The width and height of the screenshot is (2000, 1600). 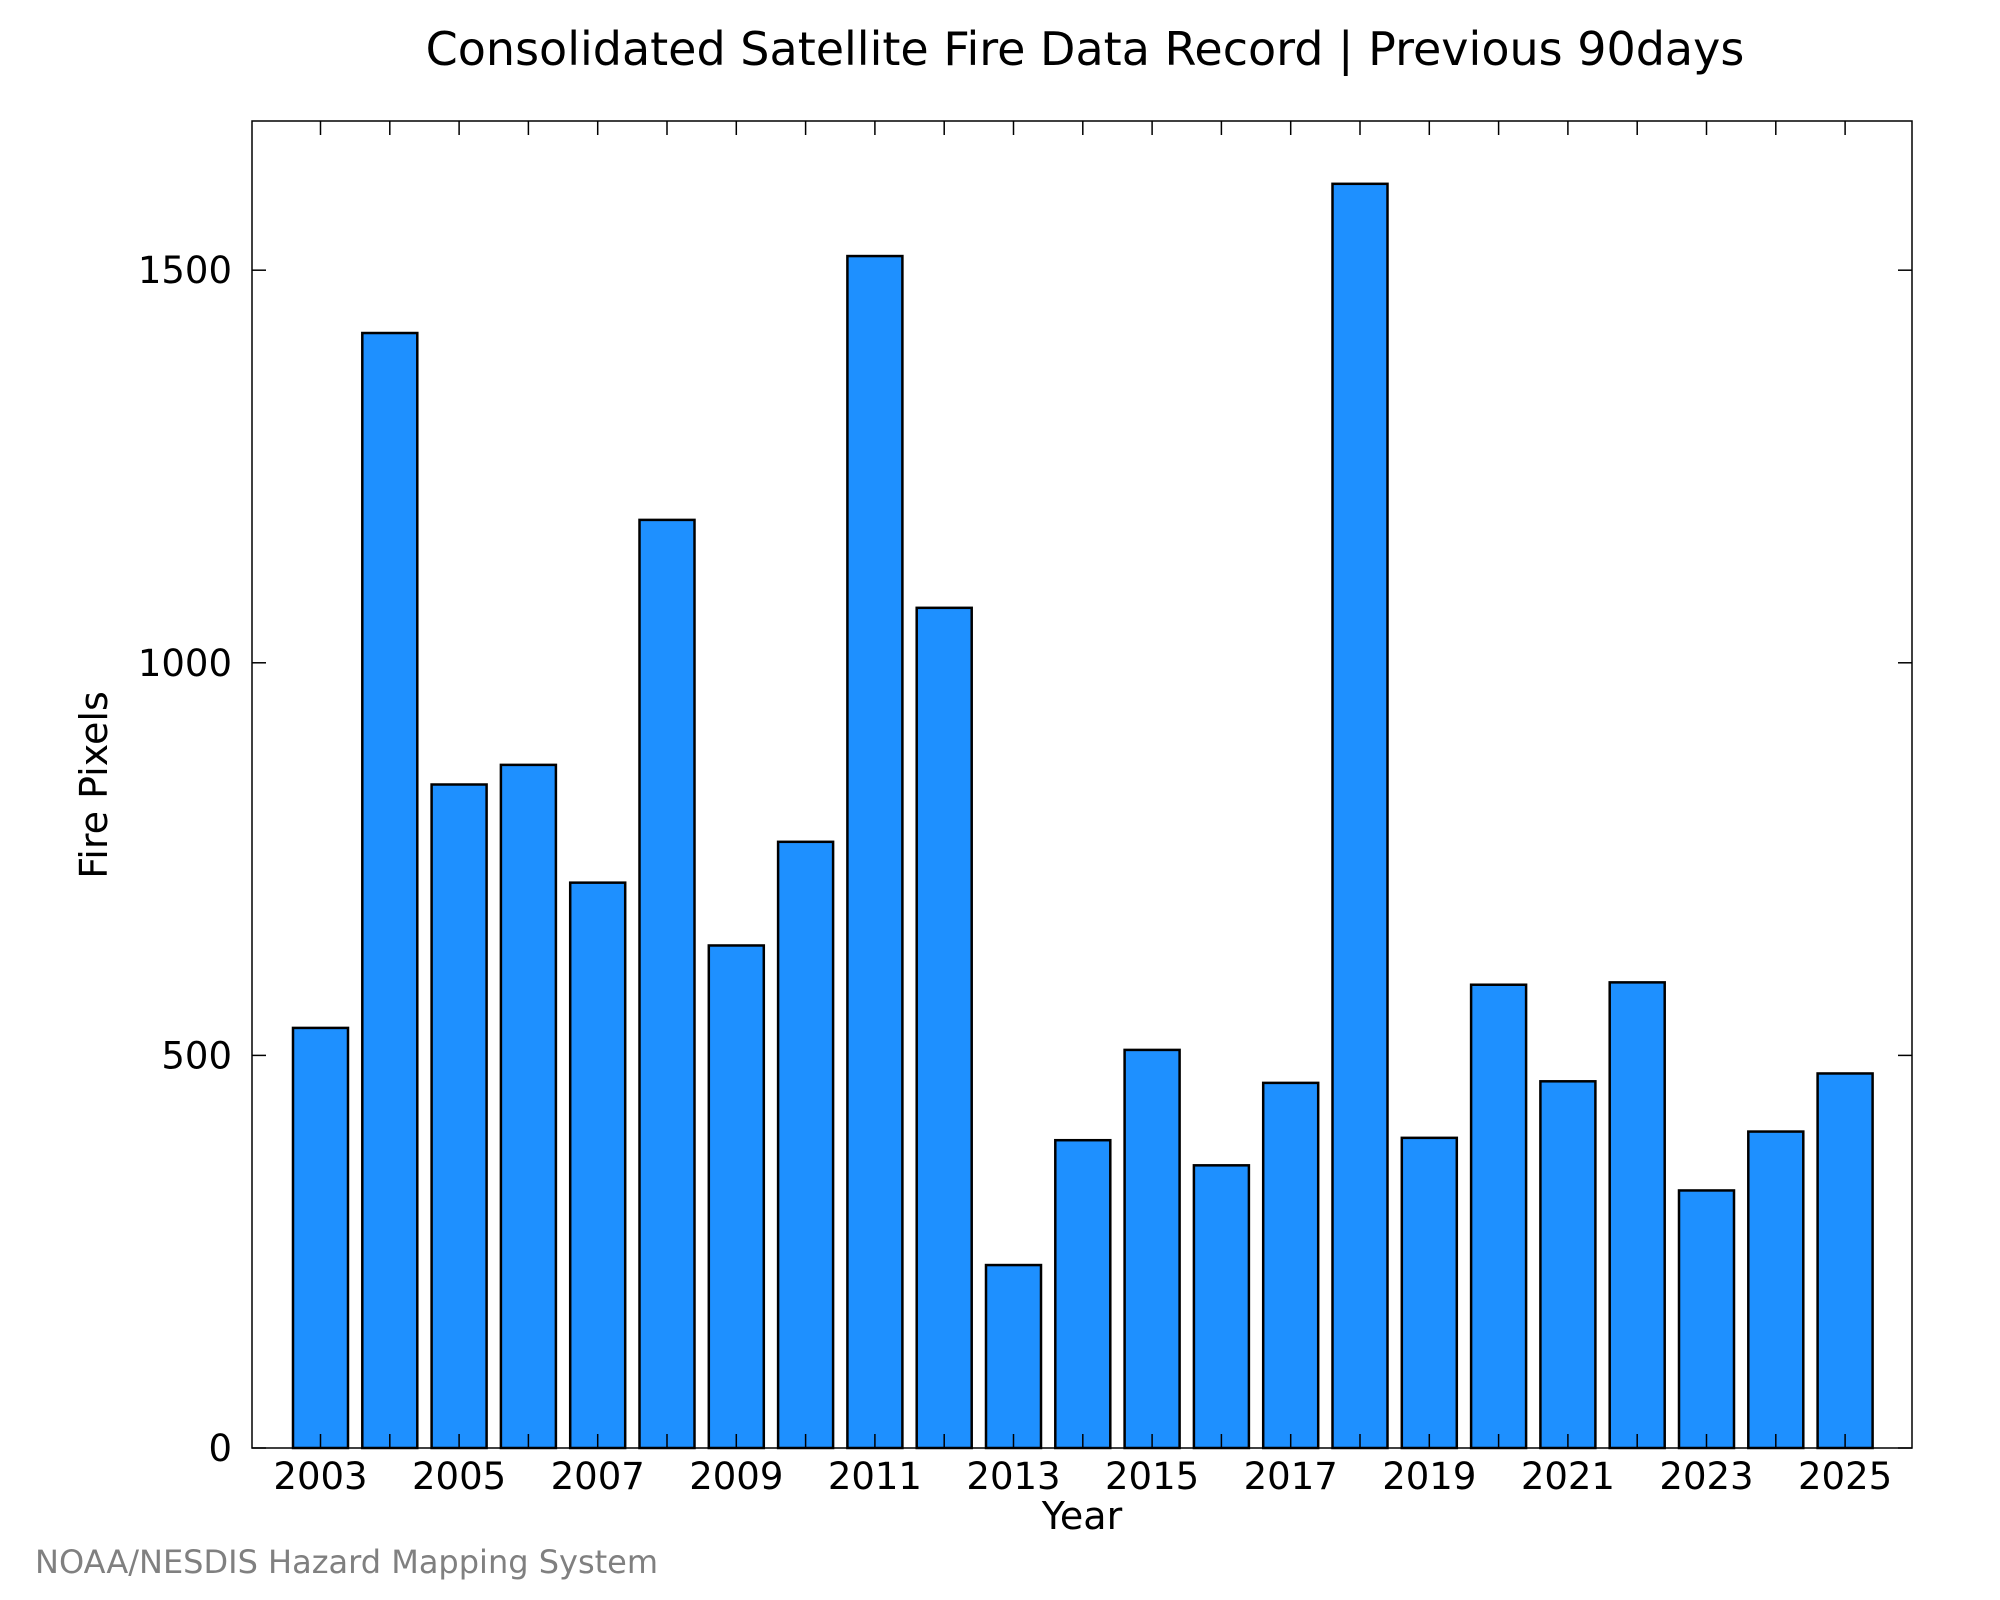 I want to click on bar-2016, so click(x=1221, y=1307).